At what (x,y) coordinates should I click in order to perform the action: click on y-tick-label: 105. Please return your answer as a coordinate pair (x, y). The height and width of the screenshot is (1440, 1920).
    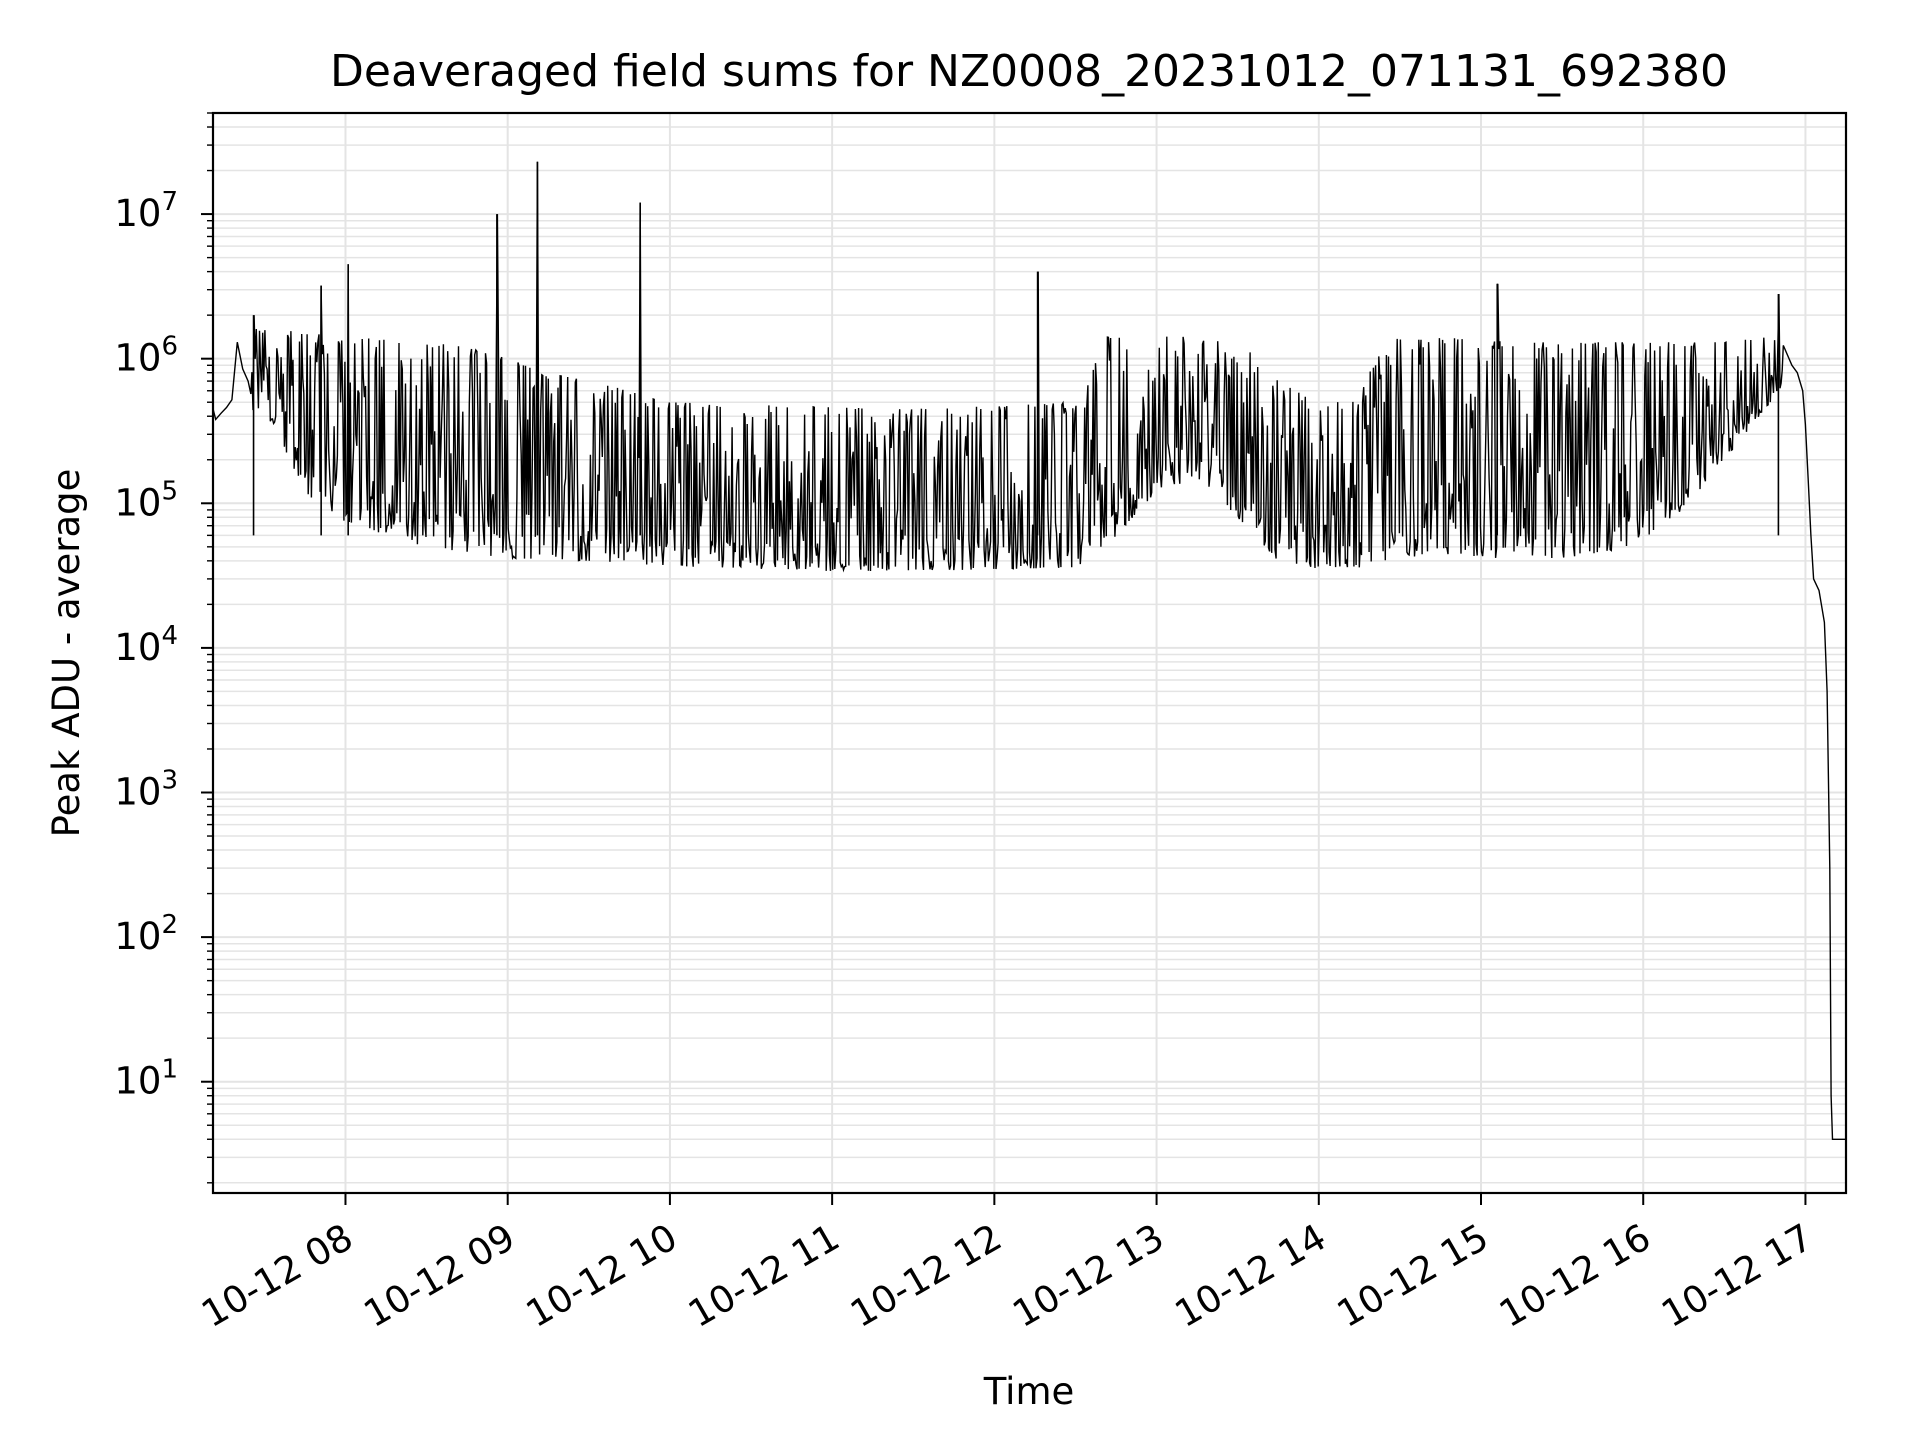
    Looking at the image, I should click on (146, 500).